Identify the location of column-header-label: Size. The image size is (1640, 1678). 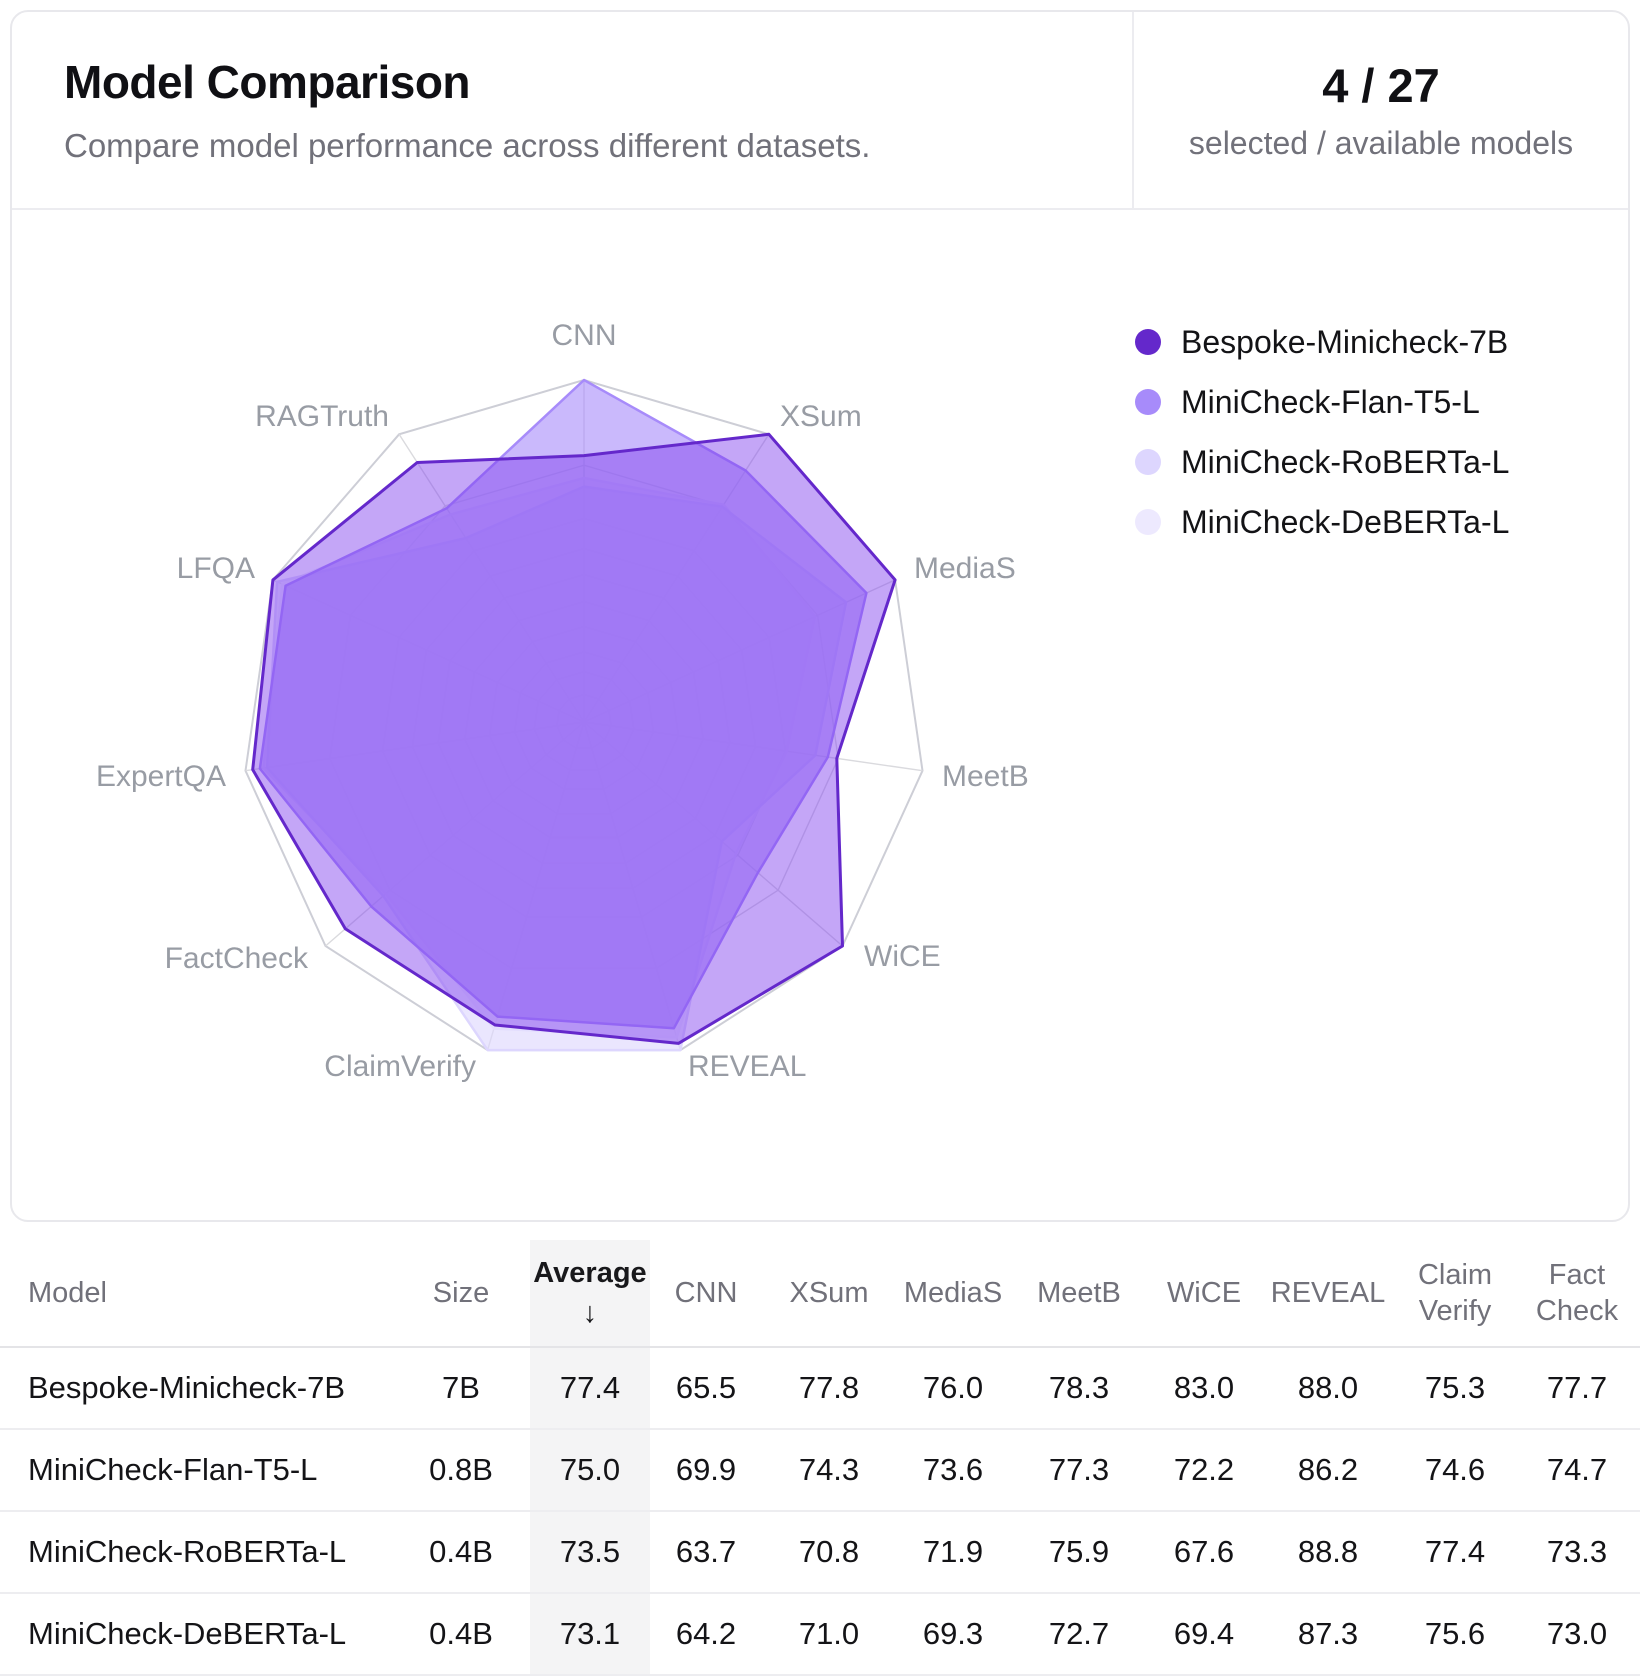
(461, 1292).